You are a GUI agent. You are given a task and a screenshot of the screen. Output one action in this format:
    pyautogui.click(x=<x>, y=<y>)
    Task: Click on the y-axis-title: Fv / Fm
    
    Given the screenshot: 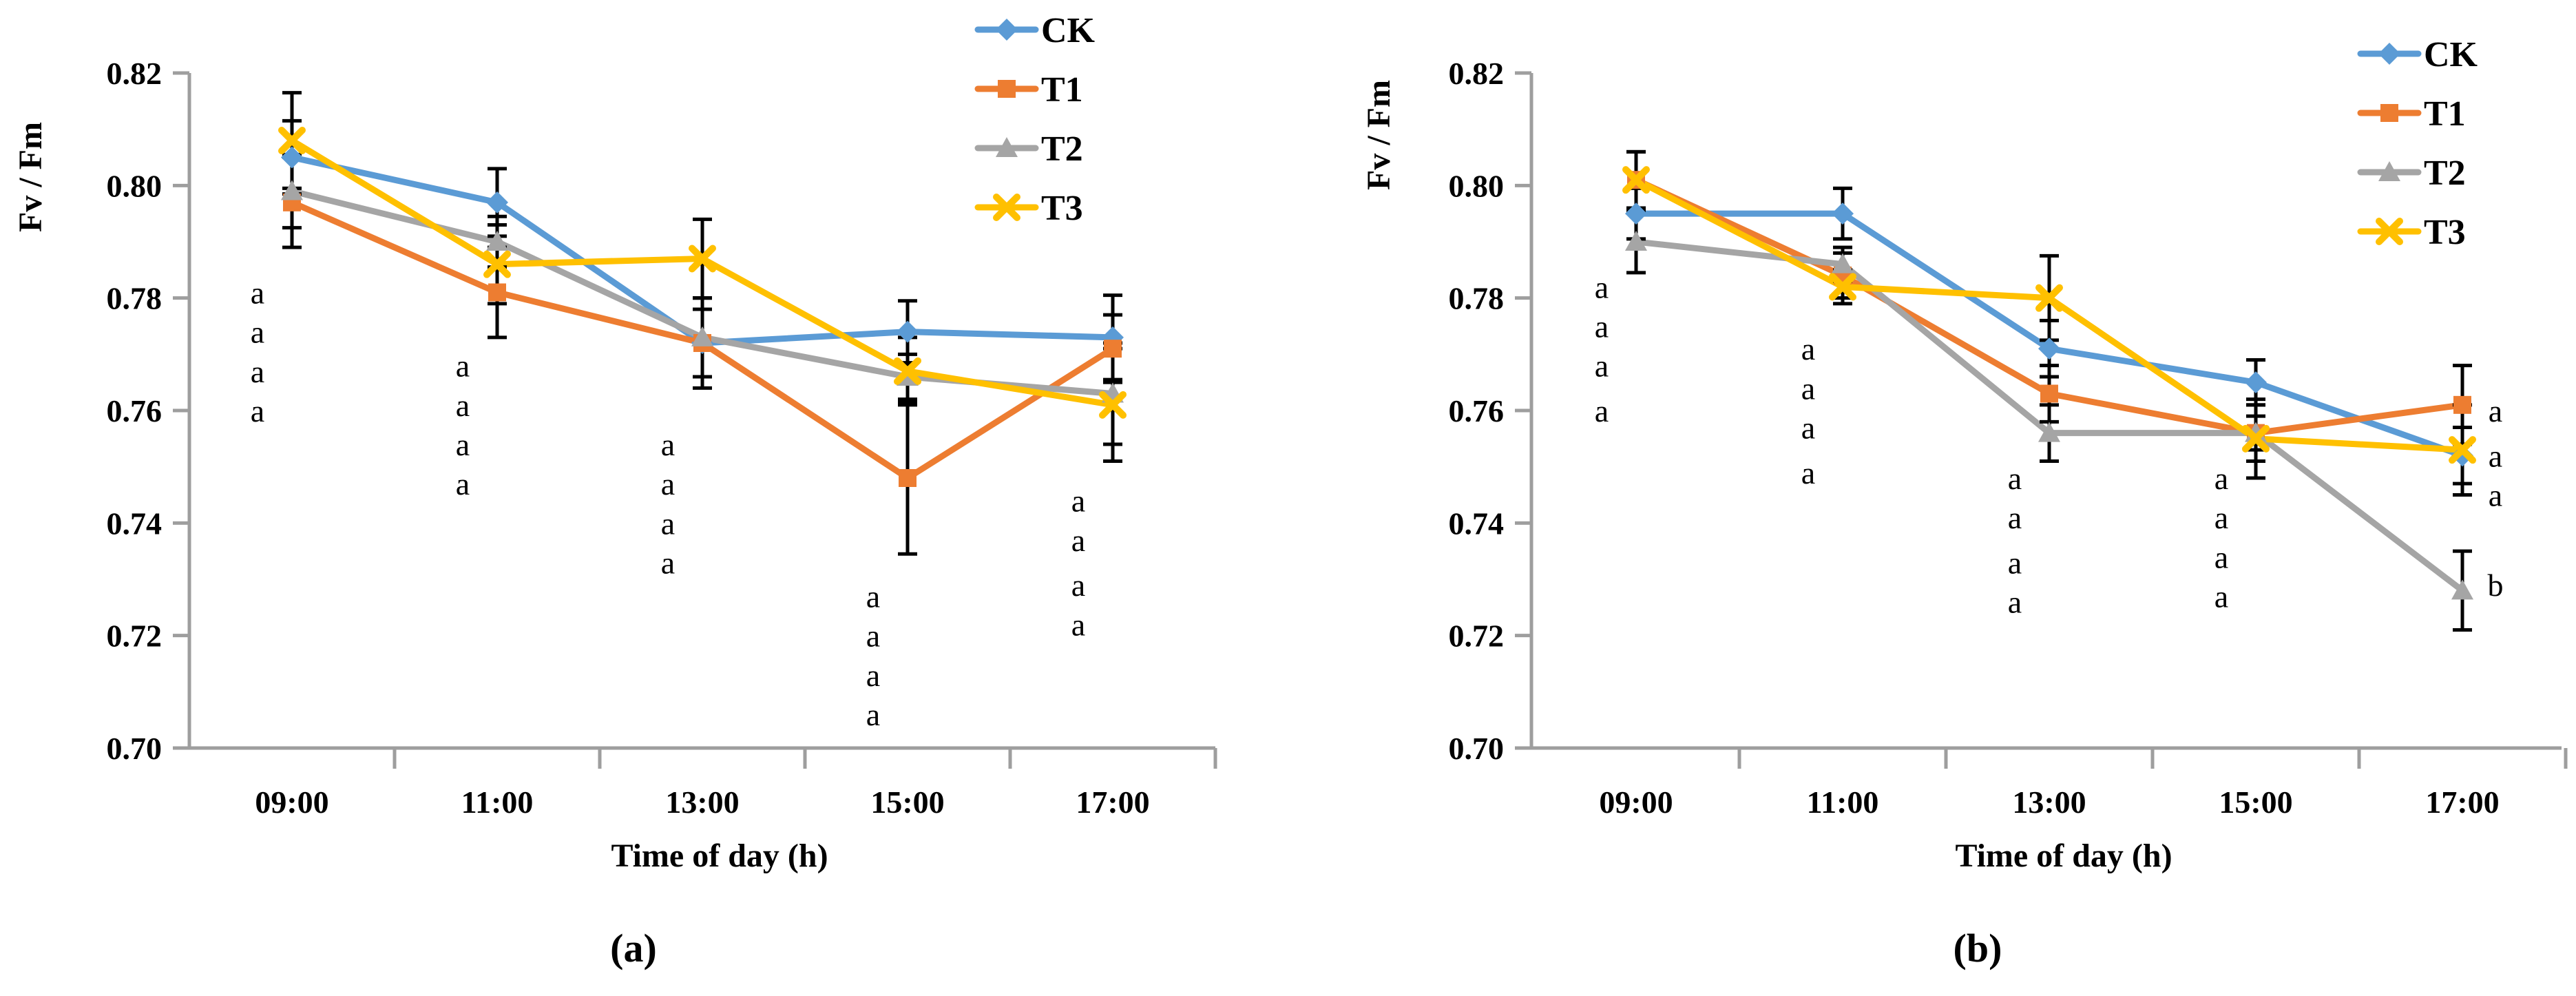 What is the action you would take?
    pyautogui.click(x=30, y=177)
    